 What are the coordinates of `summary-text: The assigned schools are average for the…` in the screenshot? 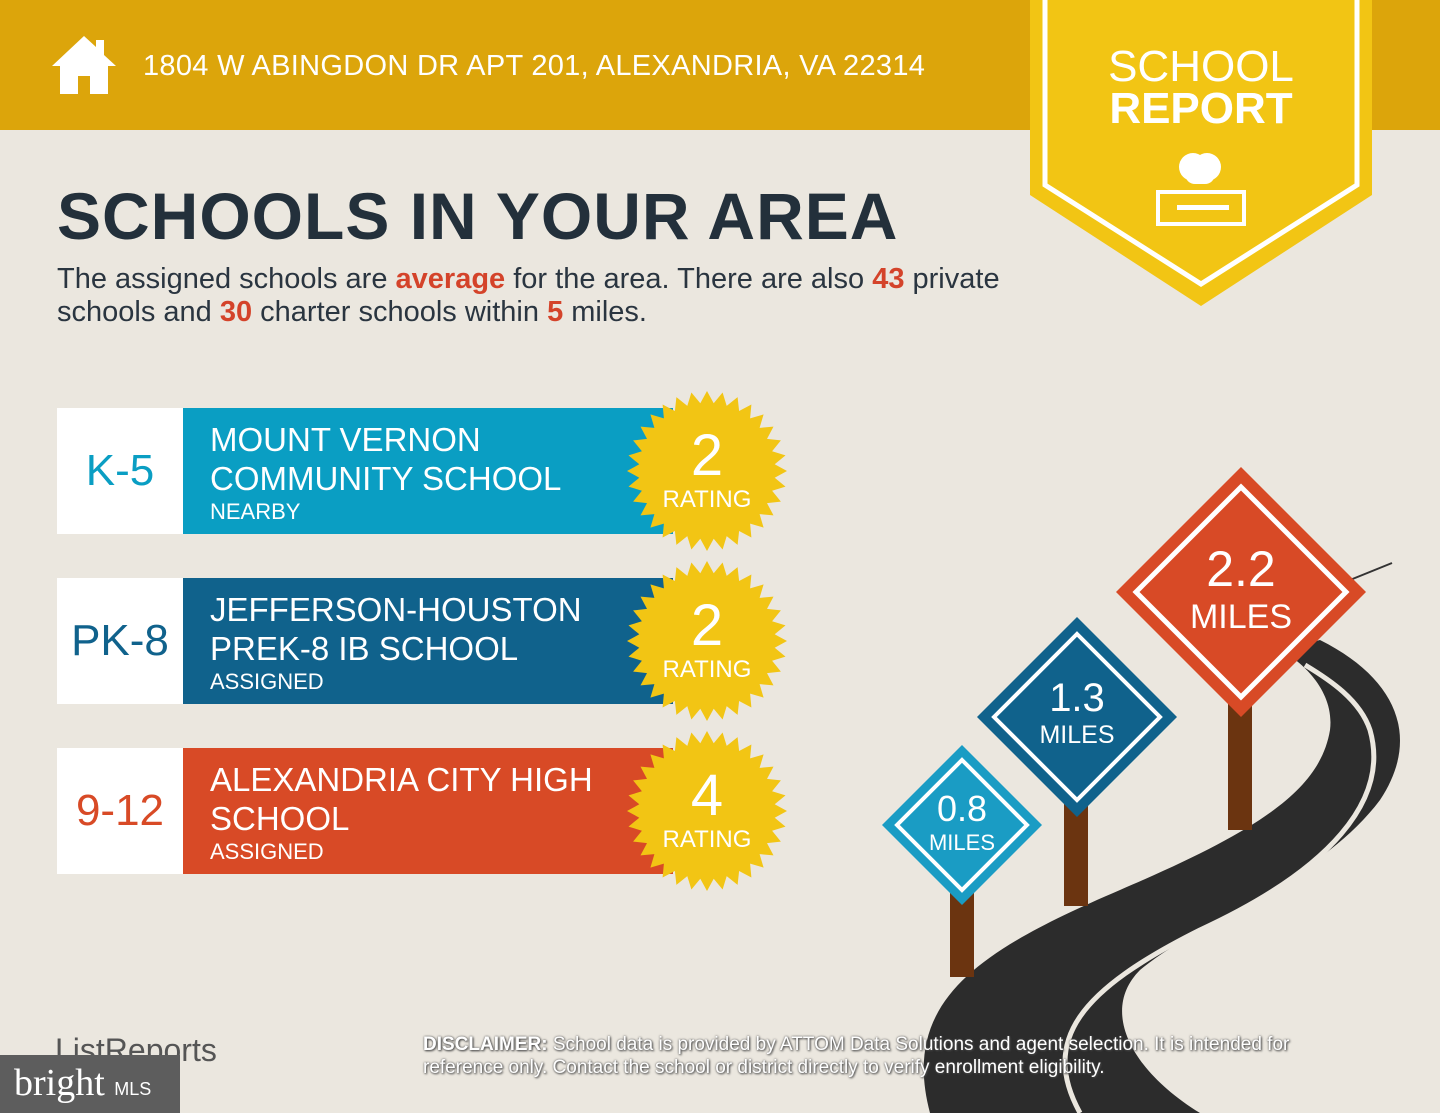 It's located at (528, 295).